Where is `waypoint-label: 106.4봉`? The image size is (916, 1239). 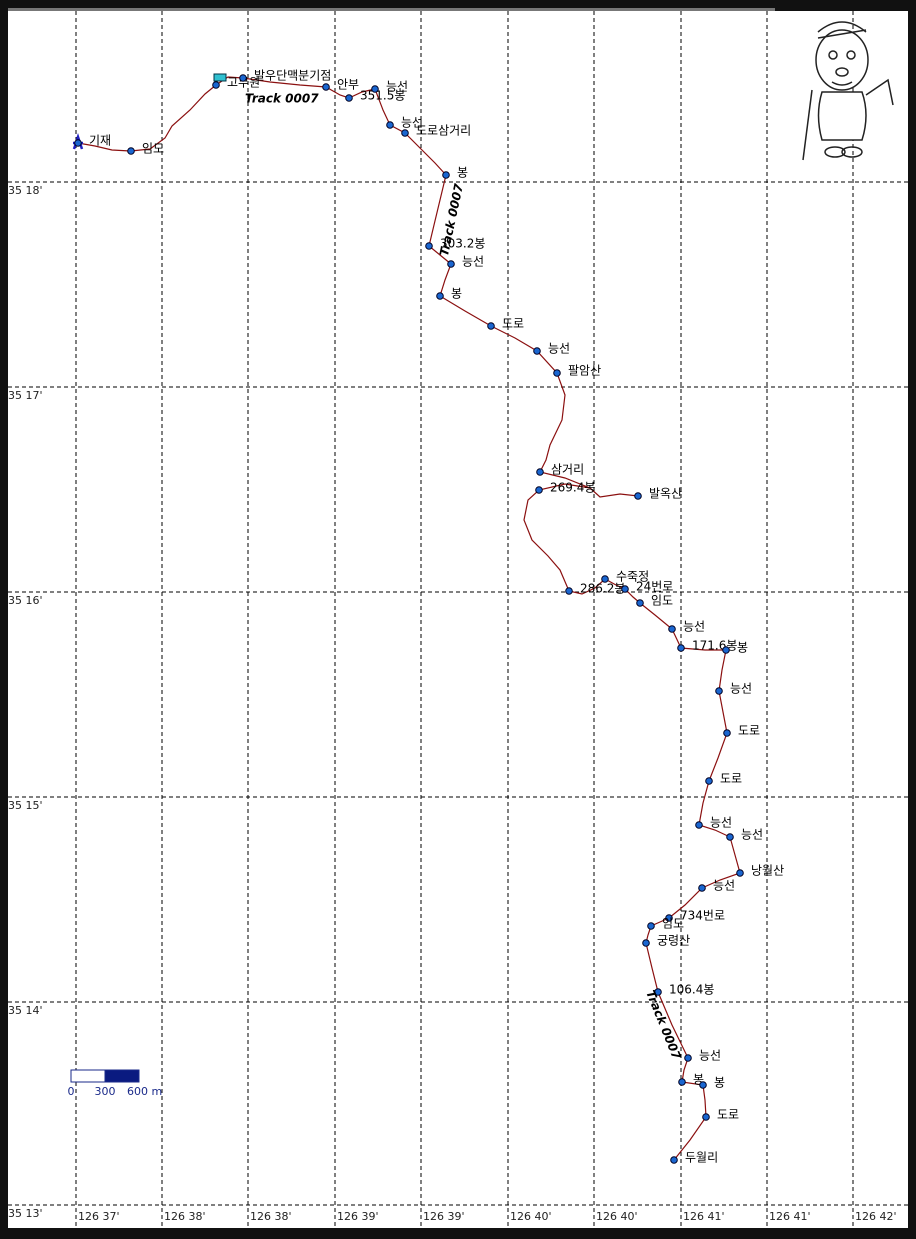
waypoint-label: 106.4봉 is located at coordinates (691, 990).